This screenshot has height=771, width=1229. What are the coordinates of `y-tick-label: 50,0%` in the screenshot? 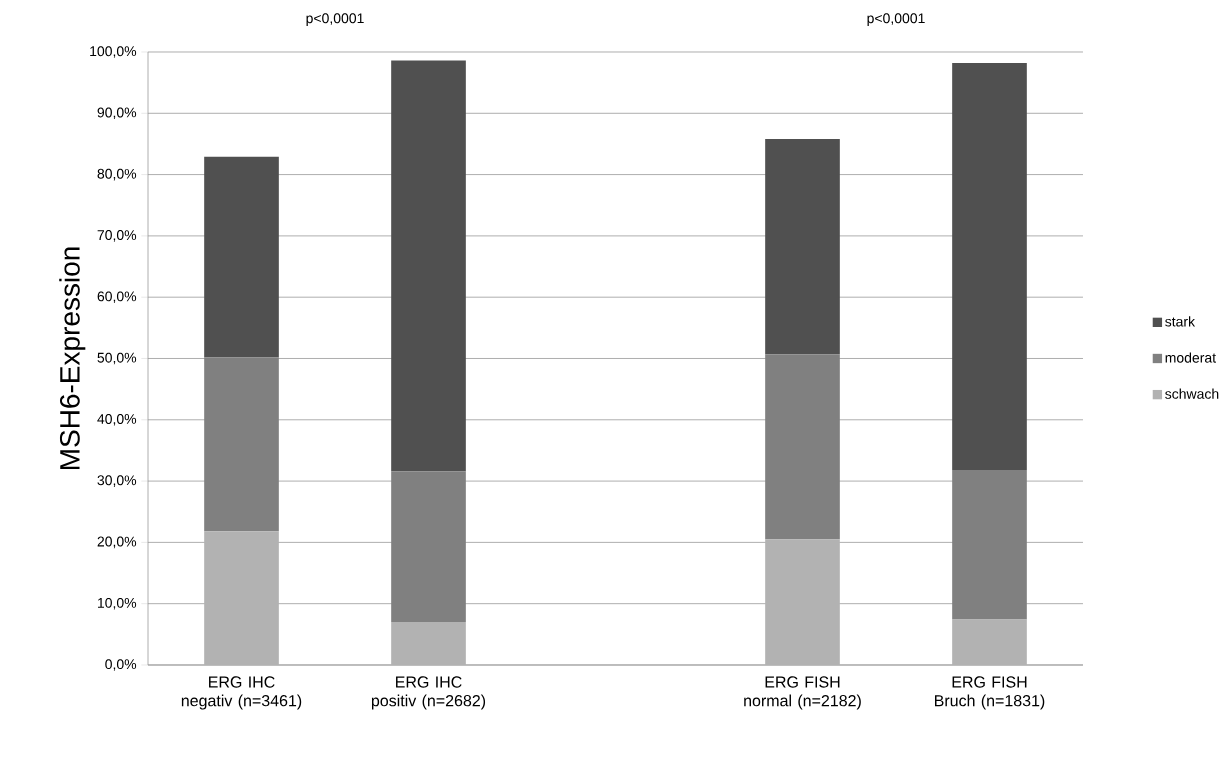 It's located at (117, 358).